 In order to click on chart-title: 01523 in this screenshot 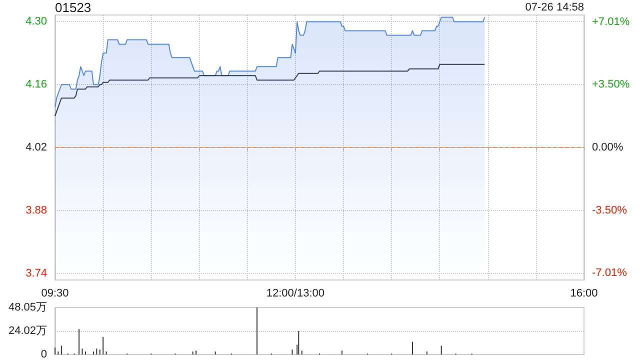, I will do `click(73, 7)`.